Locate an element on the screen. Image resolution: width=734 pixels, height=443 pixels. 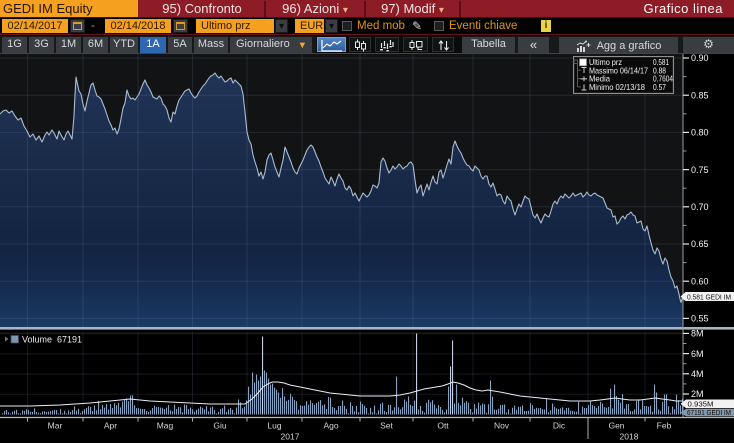
svg-text: Apr is located at coordinates (110, 426).